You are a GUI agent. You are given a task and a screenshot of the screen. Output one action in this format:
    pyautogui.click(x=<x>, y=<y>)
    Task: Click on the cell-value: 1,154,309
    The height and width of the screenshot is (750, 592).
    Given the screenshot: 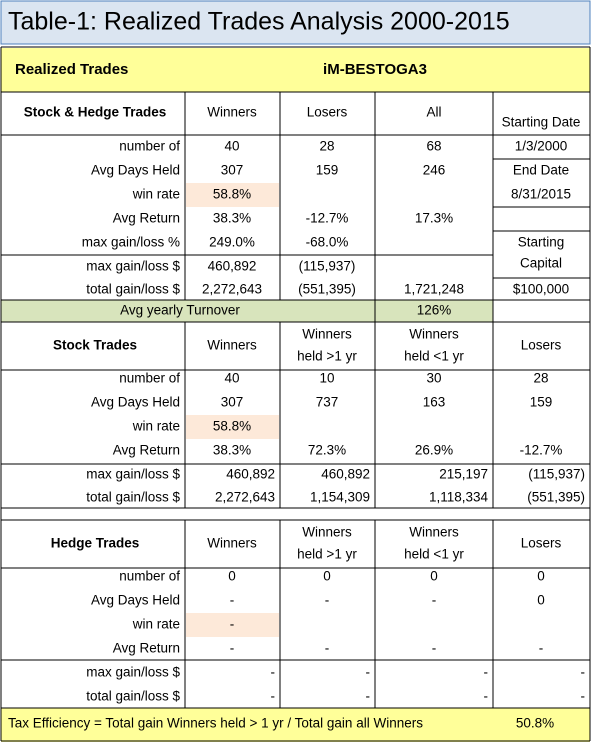 What is the action you would take?
    pyautogui.click(x=340, y=497)
    